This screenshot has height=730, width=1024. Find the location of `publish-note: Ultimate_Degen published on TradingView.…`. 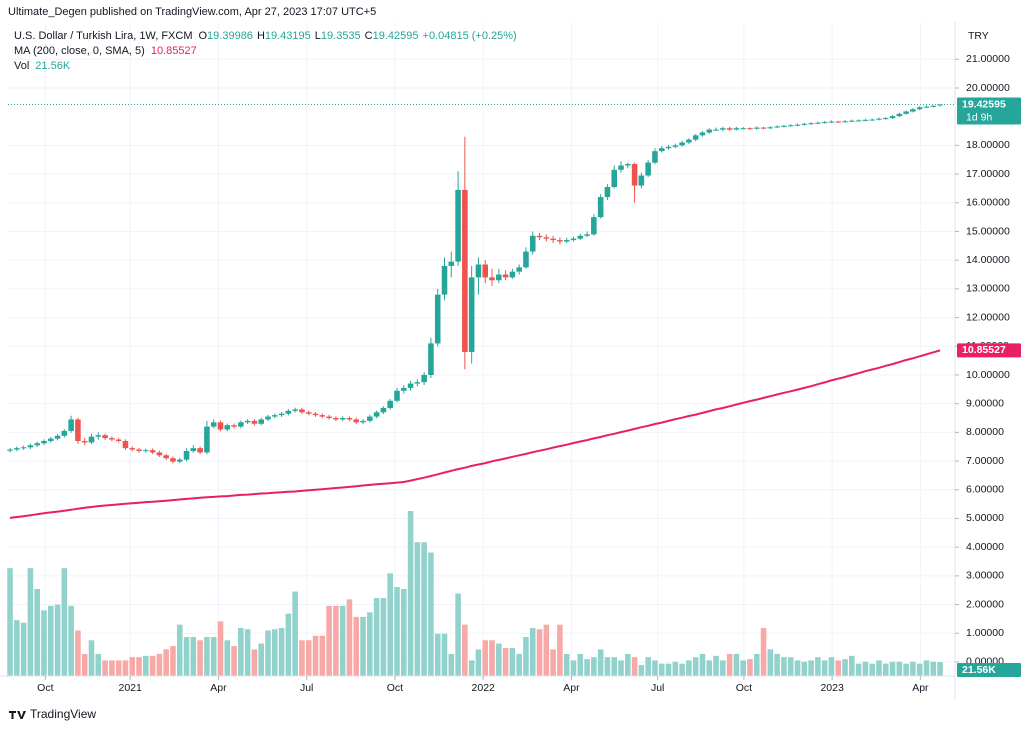

publish-note: Ultimate_Degen published on TradingView.… is located at coordinates (192, 12).